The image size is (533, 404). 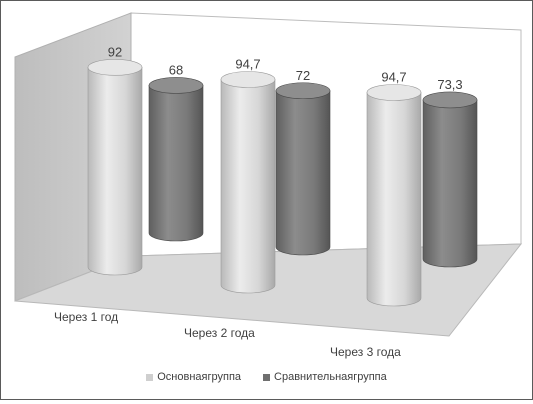 What do you see at coordinates (365, 352) in the screenshot?
I see `category-label-3: Через 3 года` at bounding box center [365, 352].